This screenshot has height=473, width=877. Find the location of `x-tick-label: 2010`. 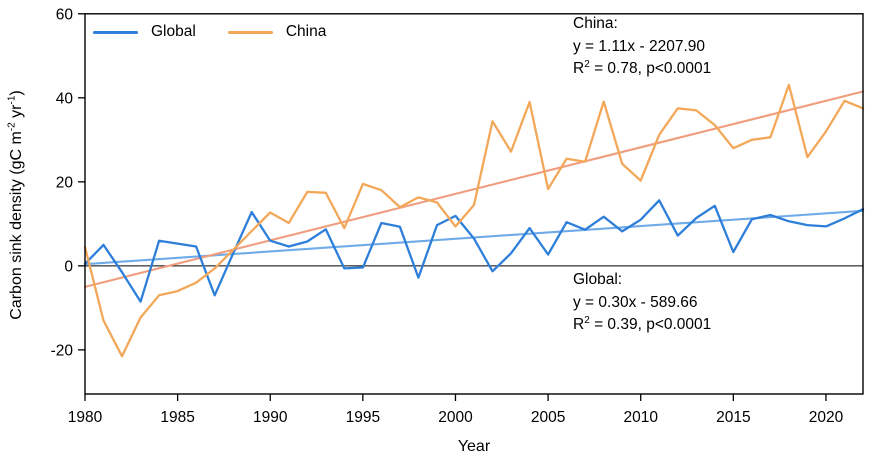

x-tick-label: 2010 is located at coordinates (640, 417).